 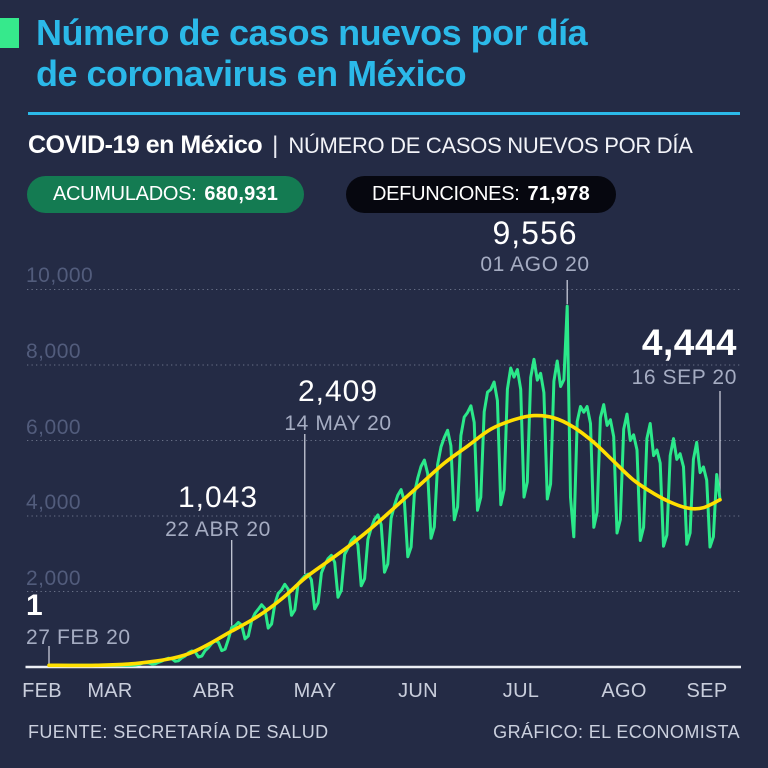 I want to click on x-tick-jul: JUL, so click(x=521, y=691).